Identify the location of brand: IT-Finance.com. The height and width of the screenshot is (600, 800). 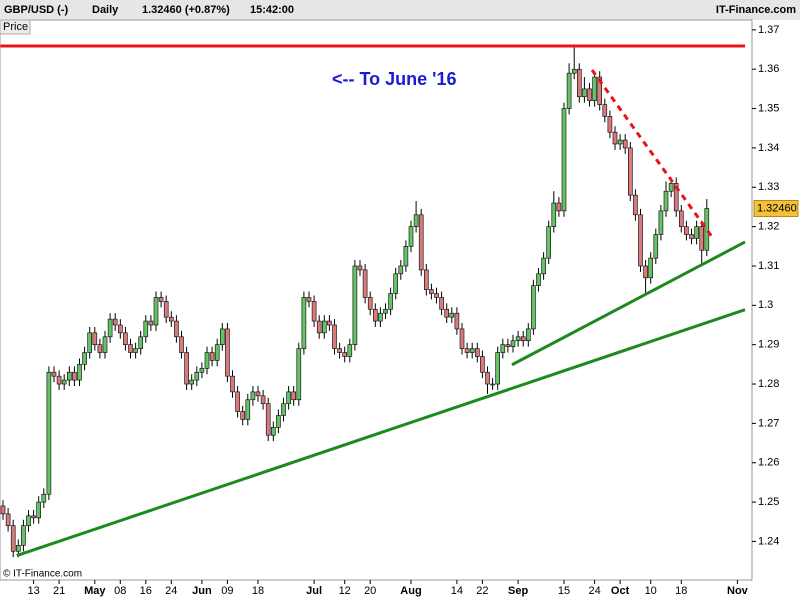
(756, 10).